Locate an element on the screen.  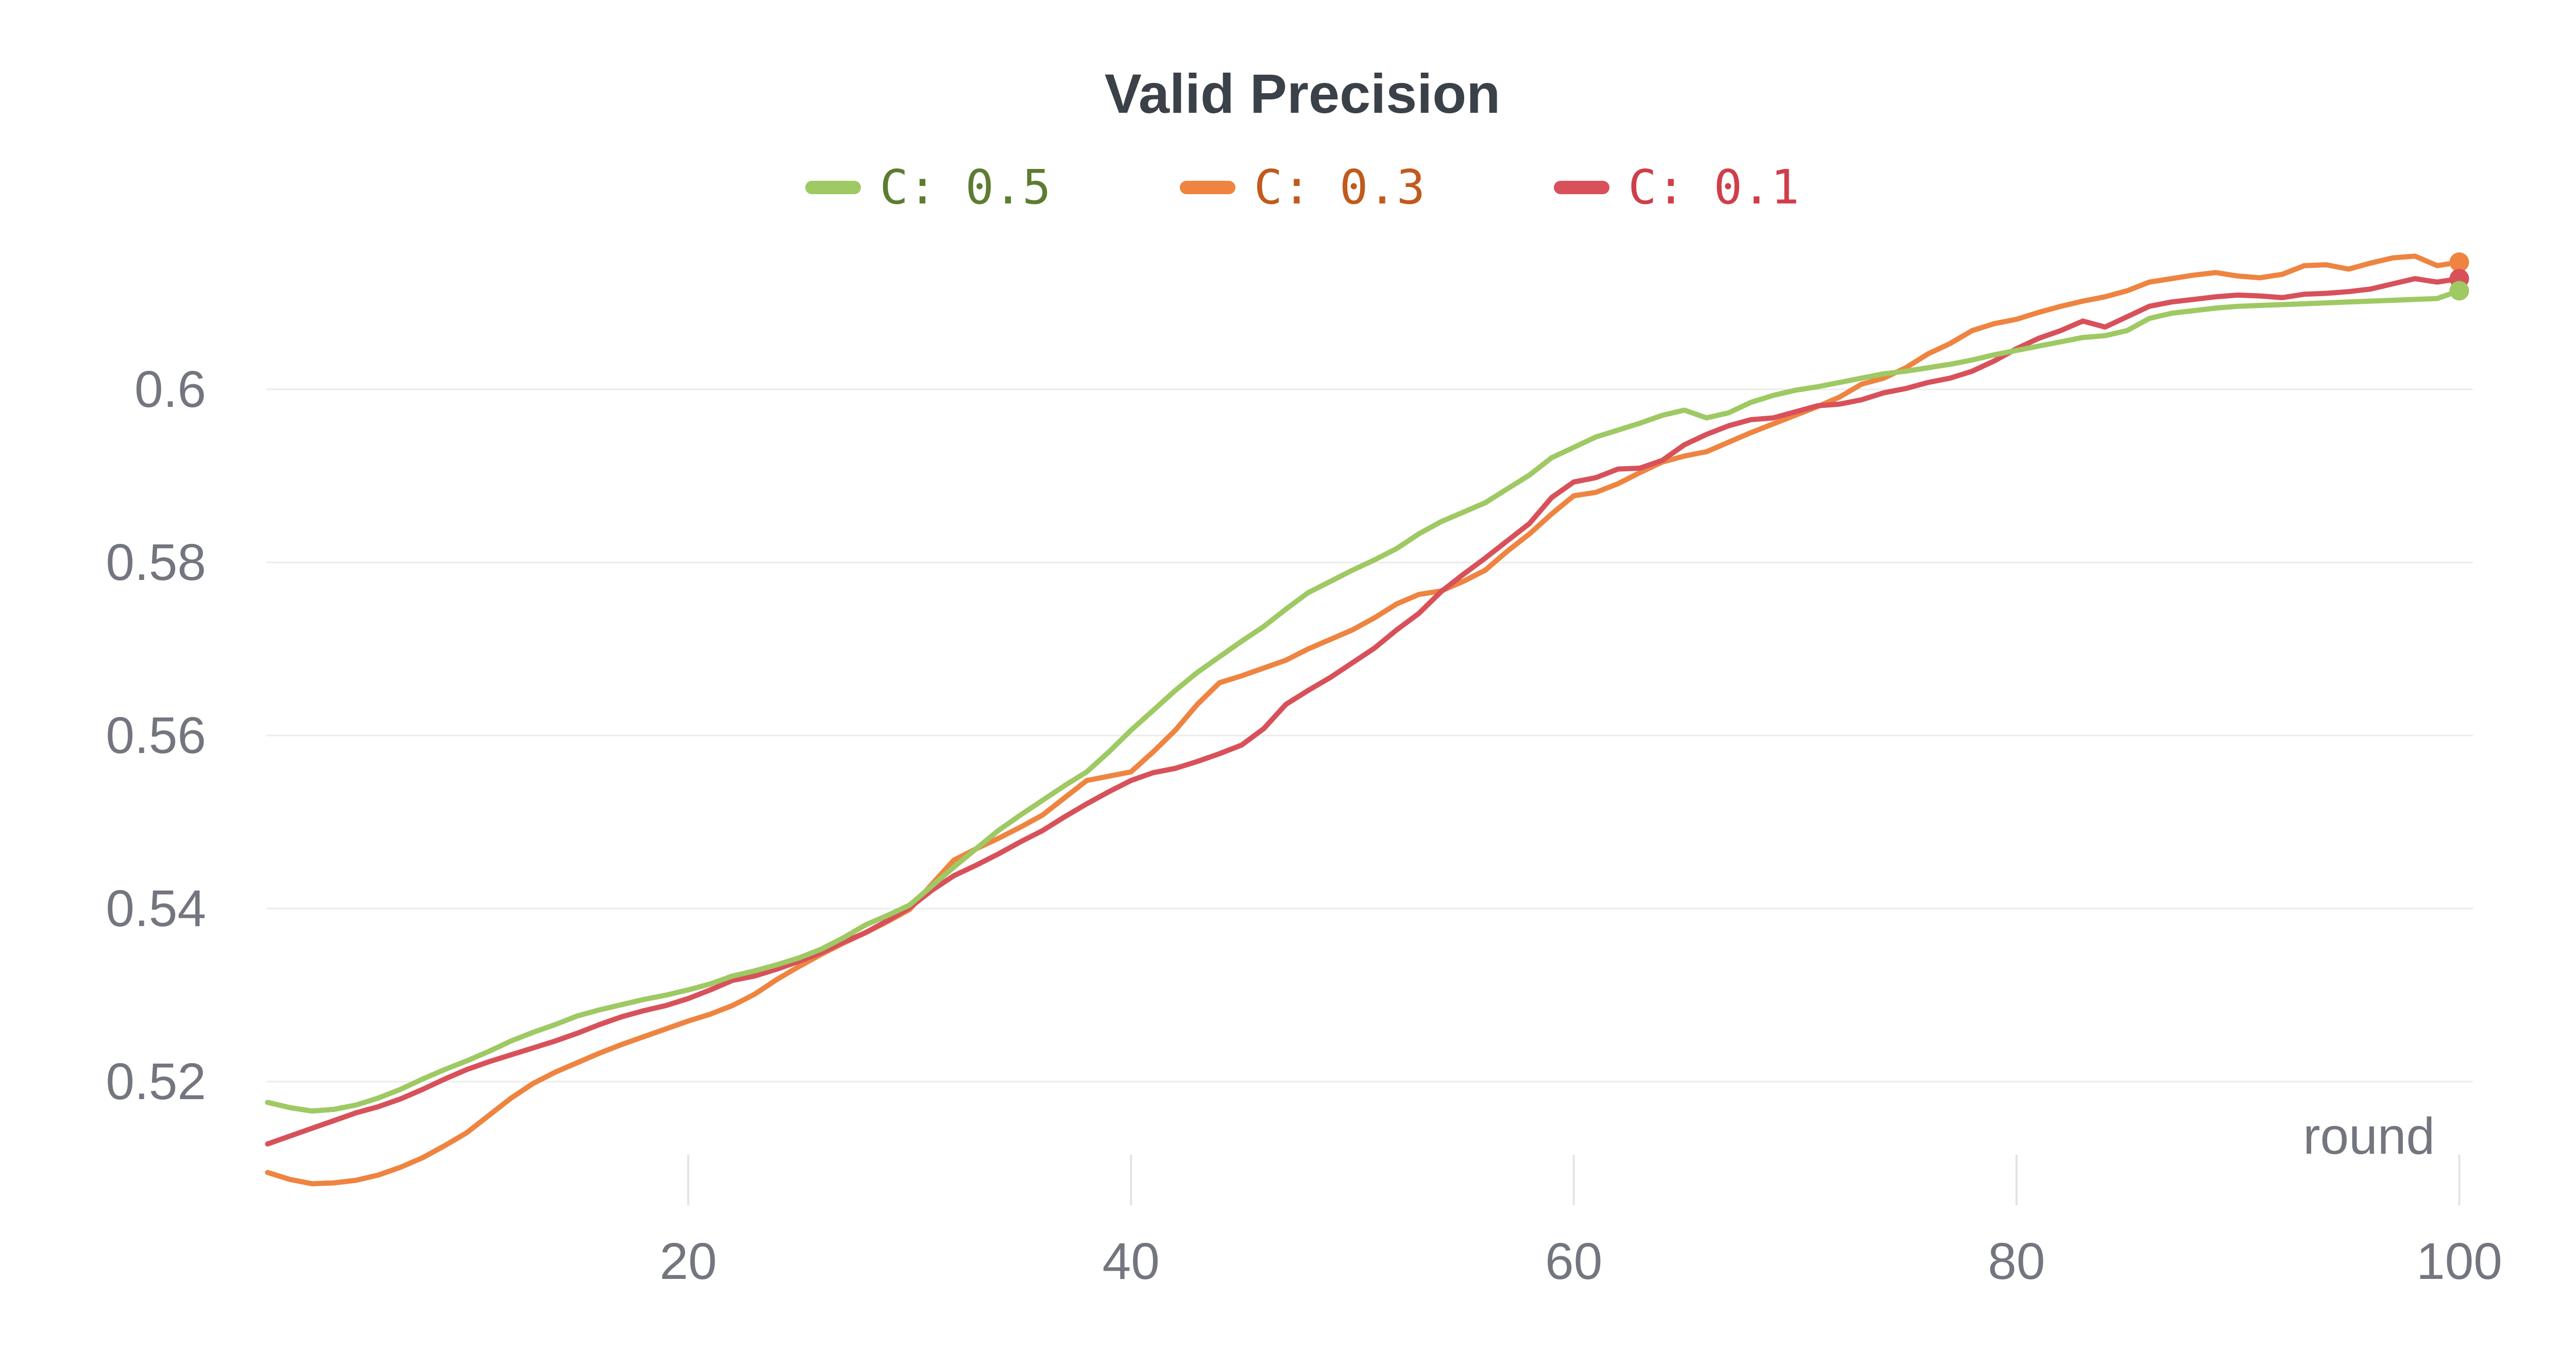
legend-item-c-0.3: C: 0.3 is located at coordinates (1302, 187).